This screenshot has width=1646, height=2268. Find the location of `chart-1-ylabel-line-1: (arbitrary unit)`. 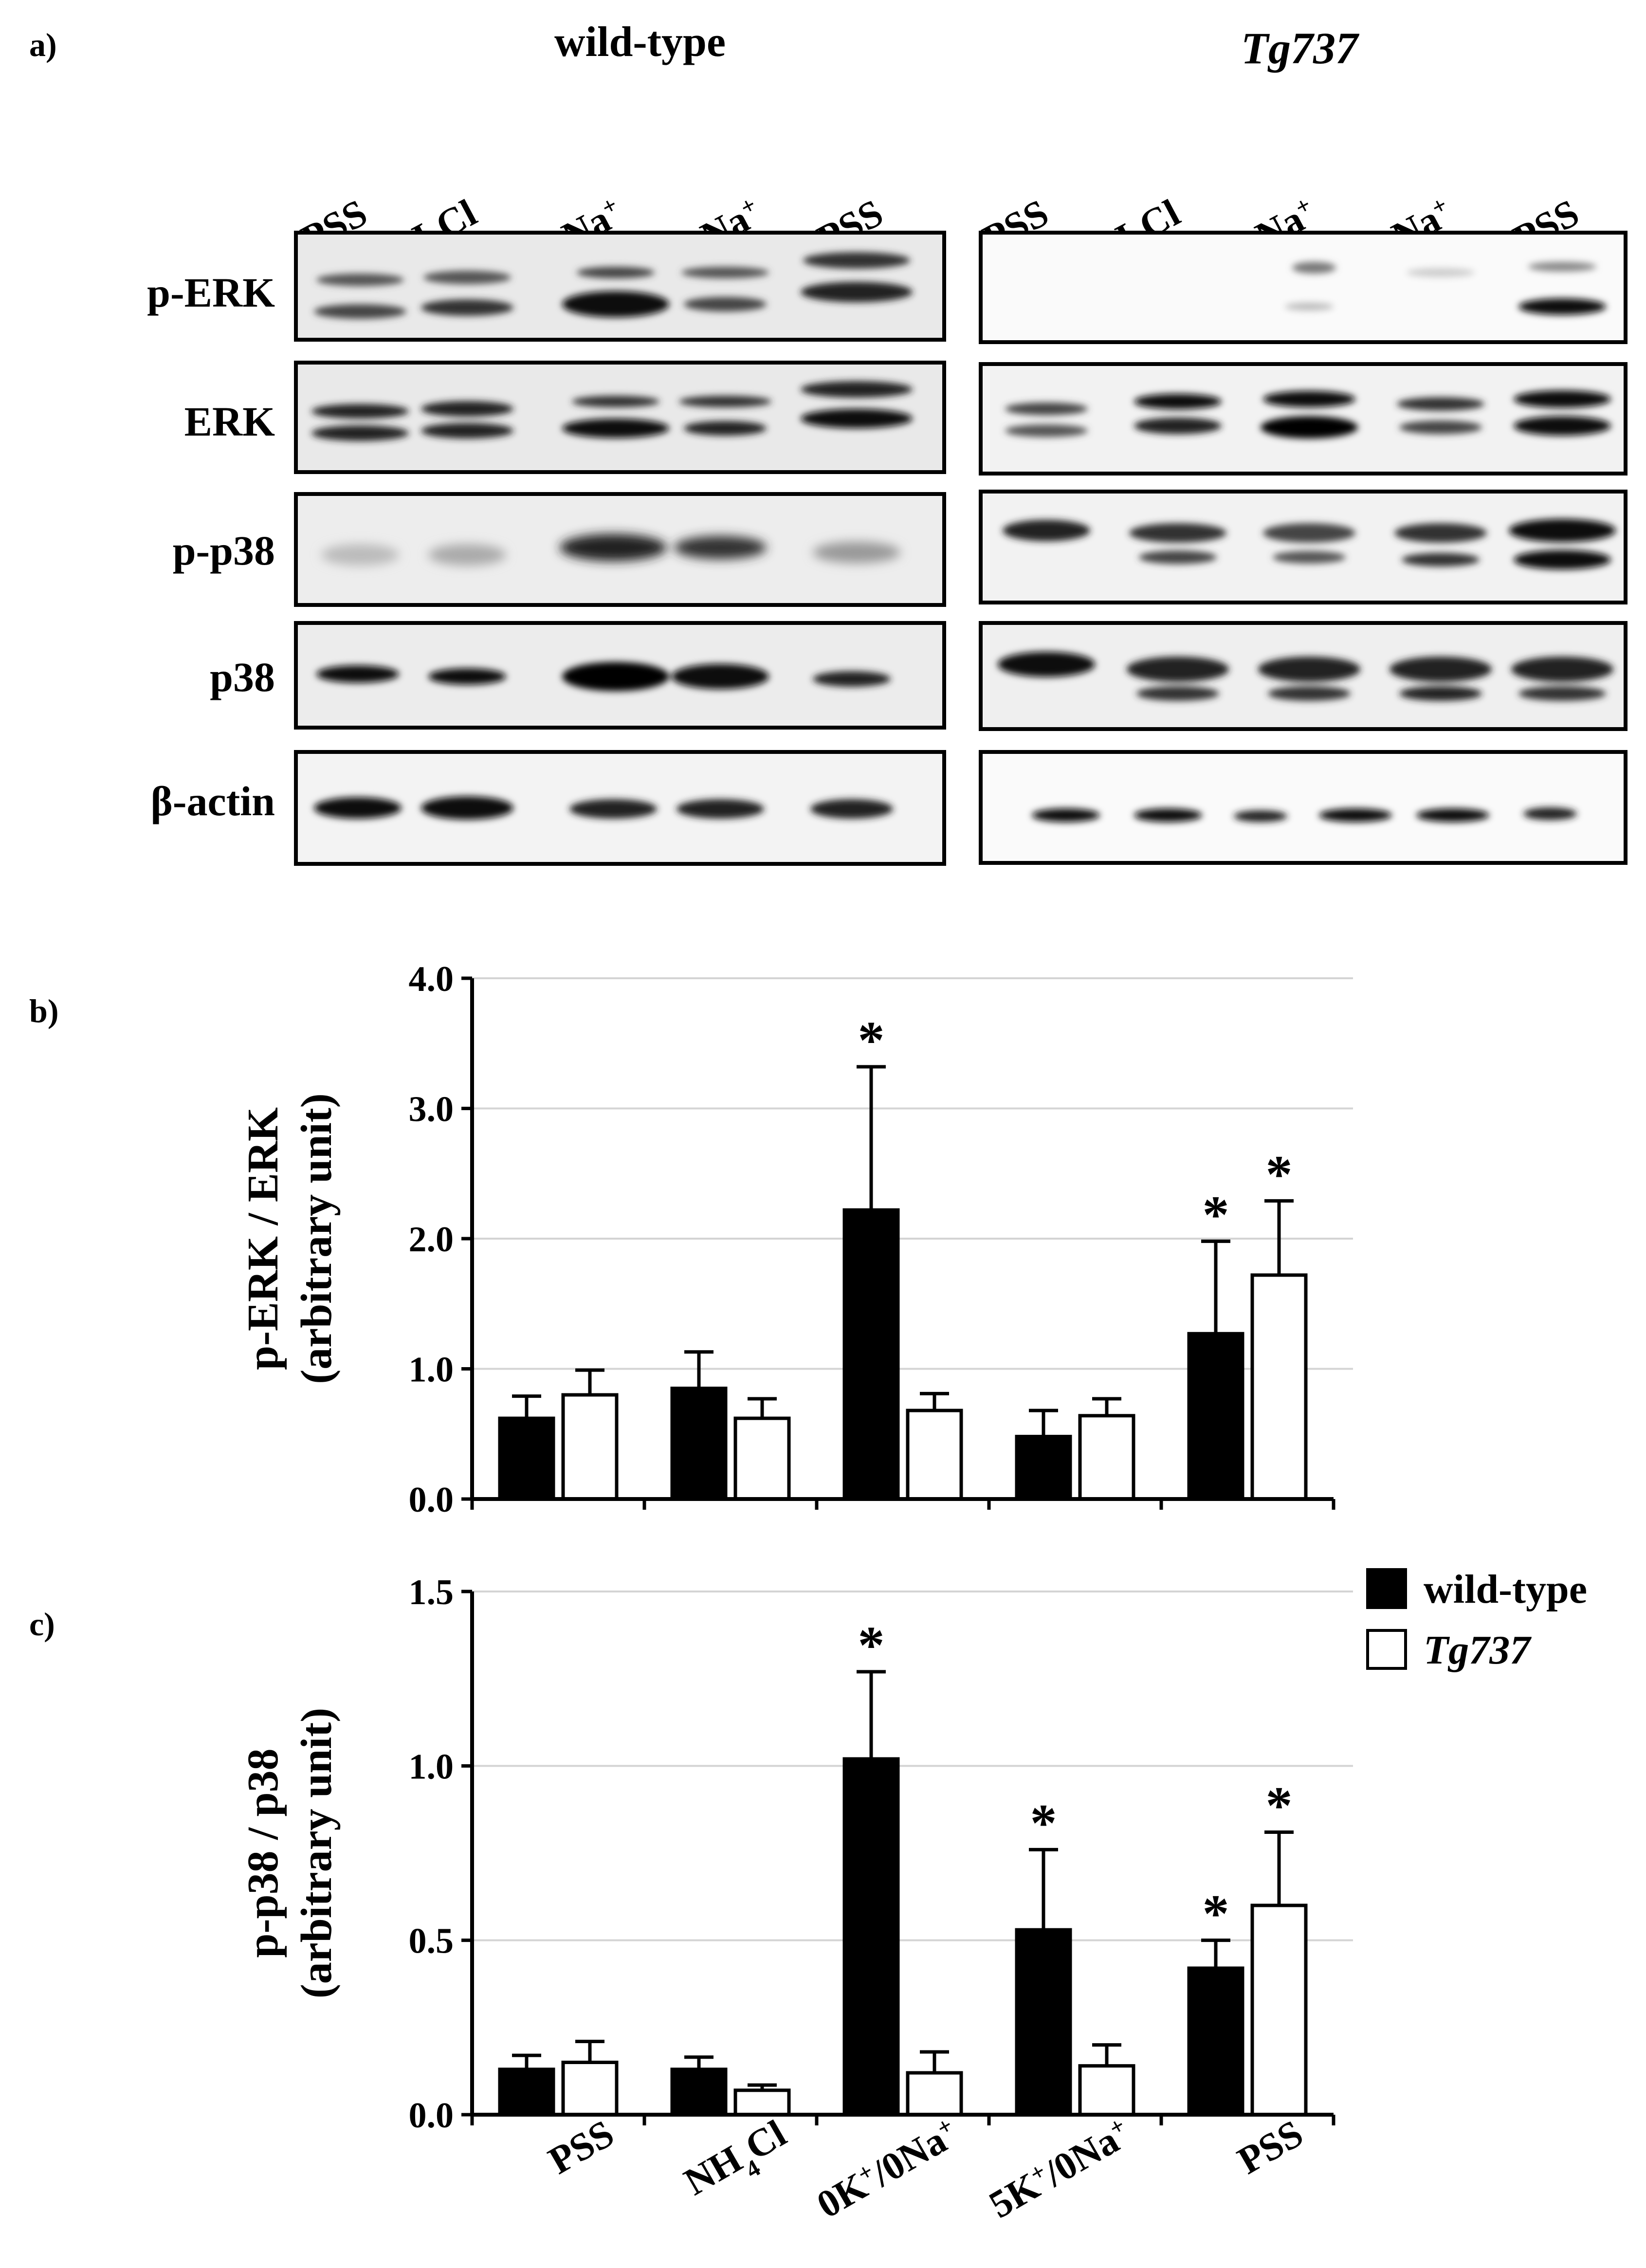

chart-1-ylabel-line-1: (arbitrary unit) is located at coordinates (317, 1853).